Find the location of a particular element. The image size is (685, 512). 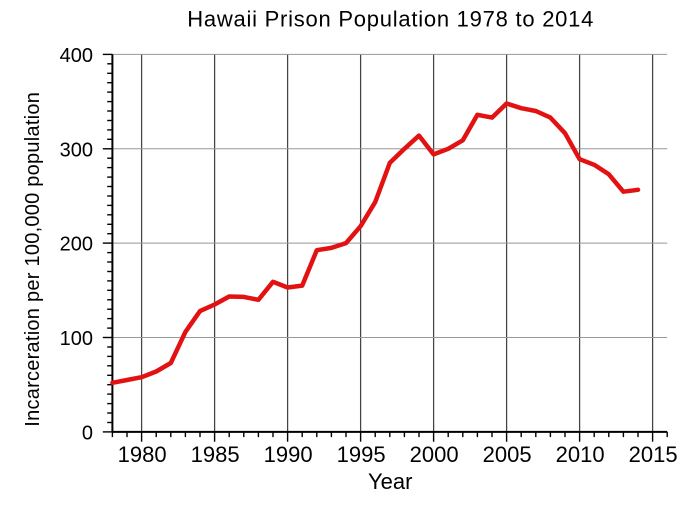

svg-text: 400 is located at coordinates (76, 56).